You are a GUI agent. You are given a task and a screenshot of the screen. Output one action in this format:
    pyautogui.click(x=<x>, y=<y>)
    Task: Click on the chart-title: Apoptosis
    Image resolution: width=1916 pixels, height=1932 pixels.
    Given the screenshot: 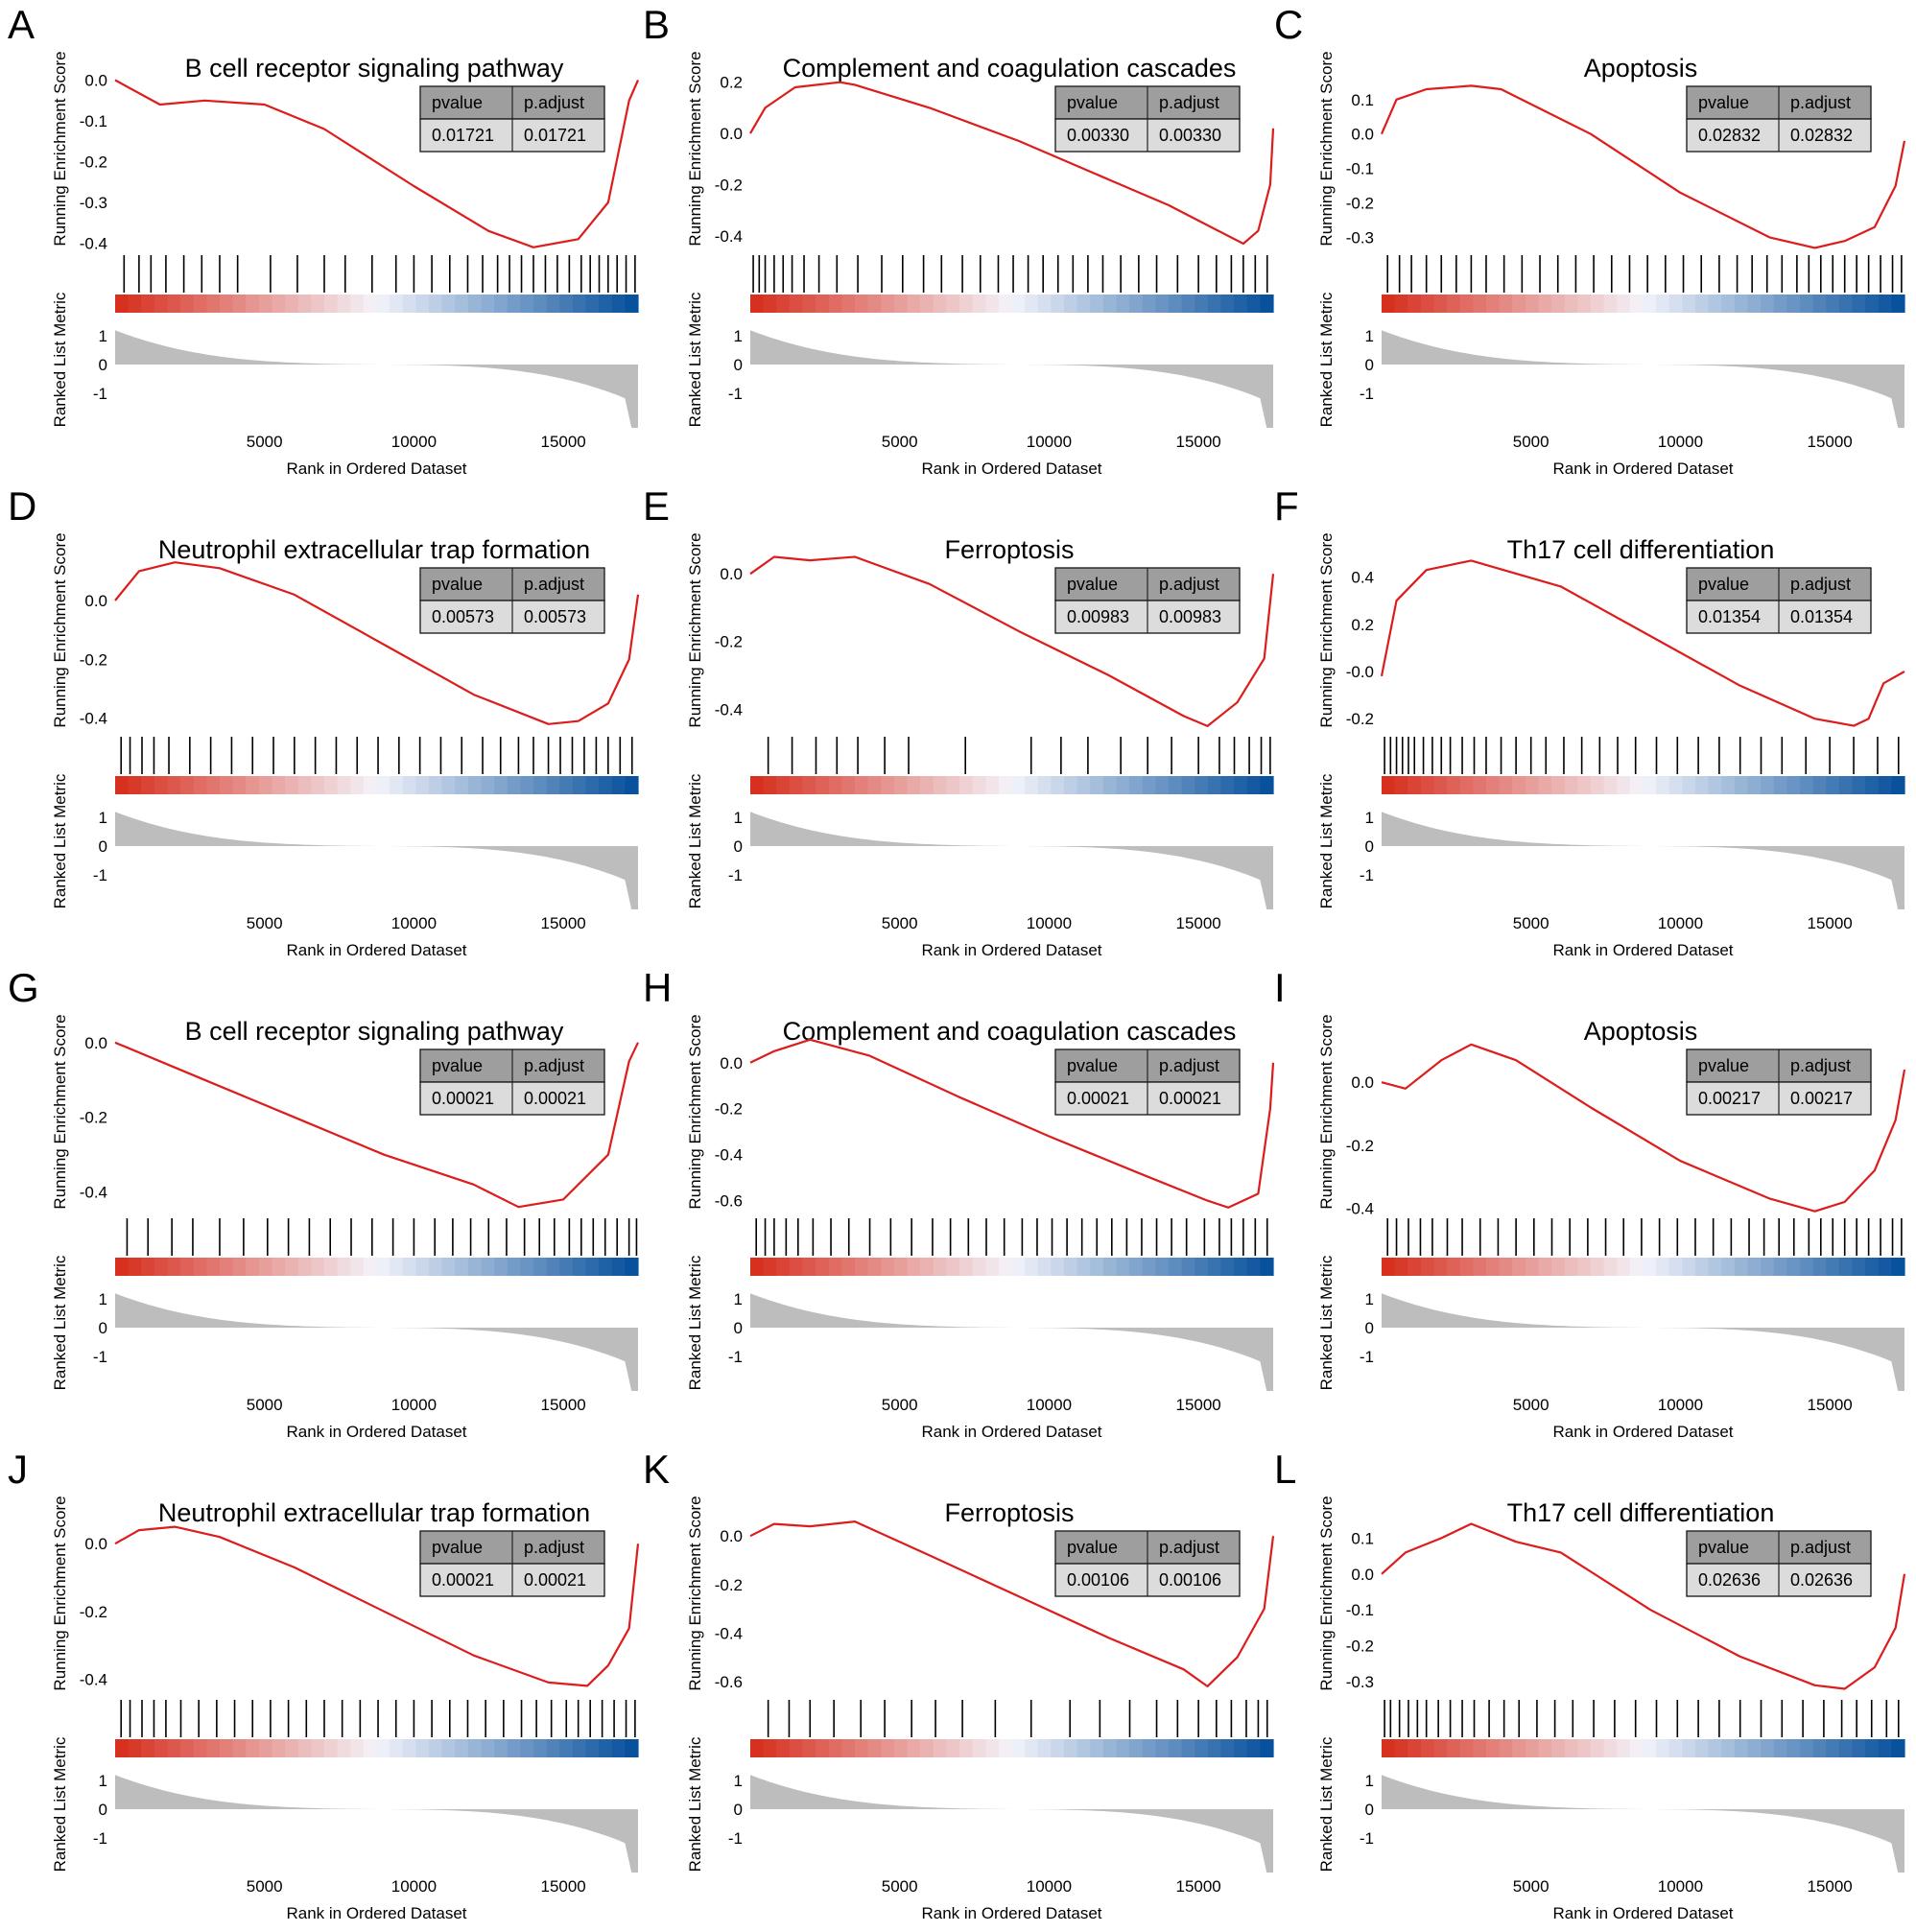 What is the action you would take?
    pyautogui.click(x=1641, y=68)
    